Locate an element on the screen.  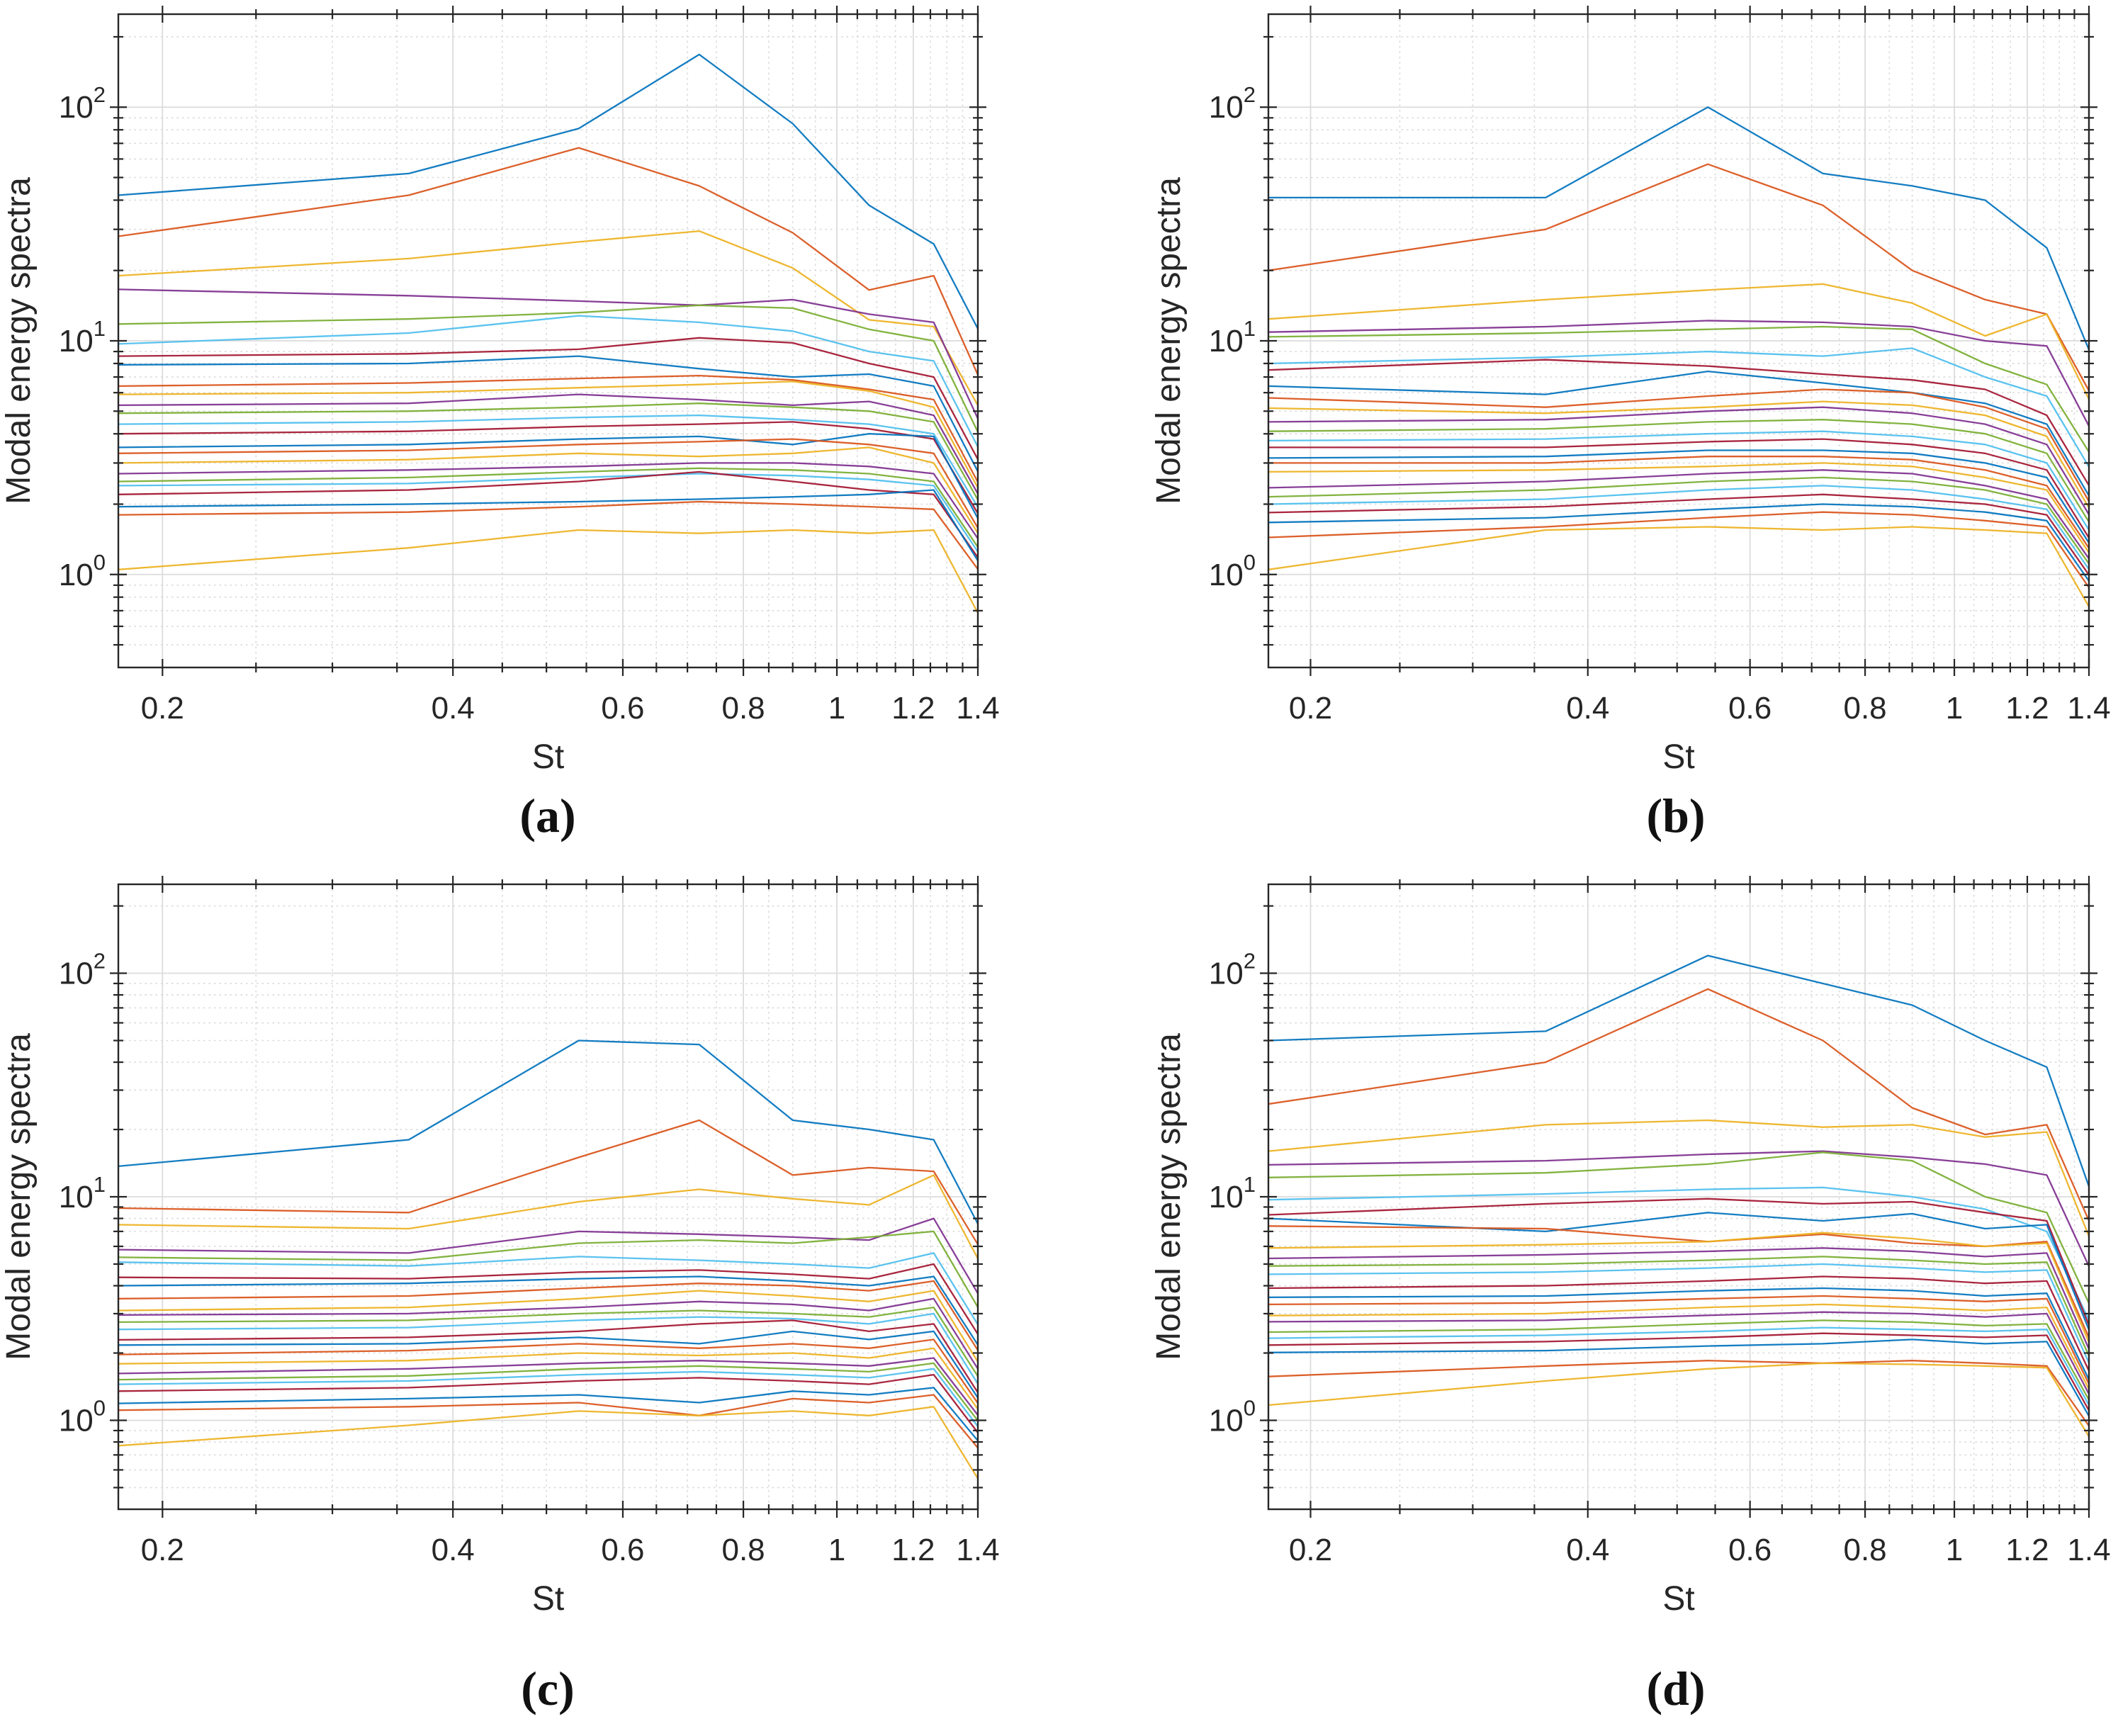
x-tick-label: 0.6 is located at coordinates (1749, 1550).